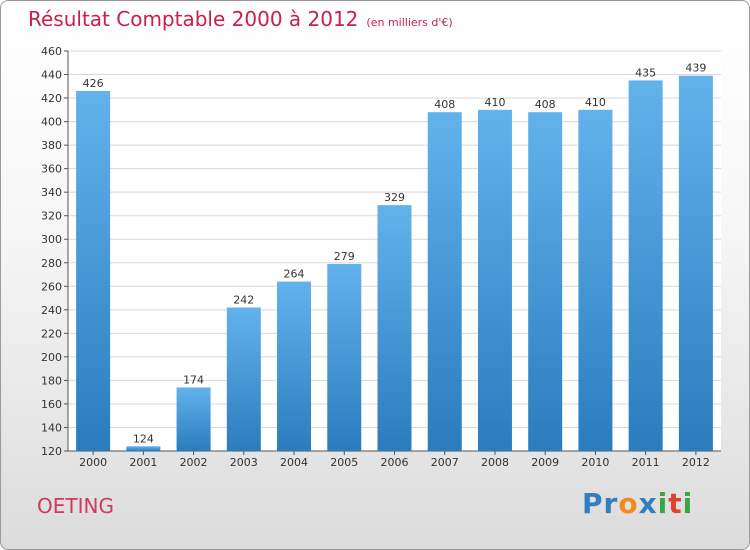 Image resolution: width=750 pixels, height=550 pixels. I want to click on y-tick-label: 360, so click(51, 169).